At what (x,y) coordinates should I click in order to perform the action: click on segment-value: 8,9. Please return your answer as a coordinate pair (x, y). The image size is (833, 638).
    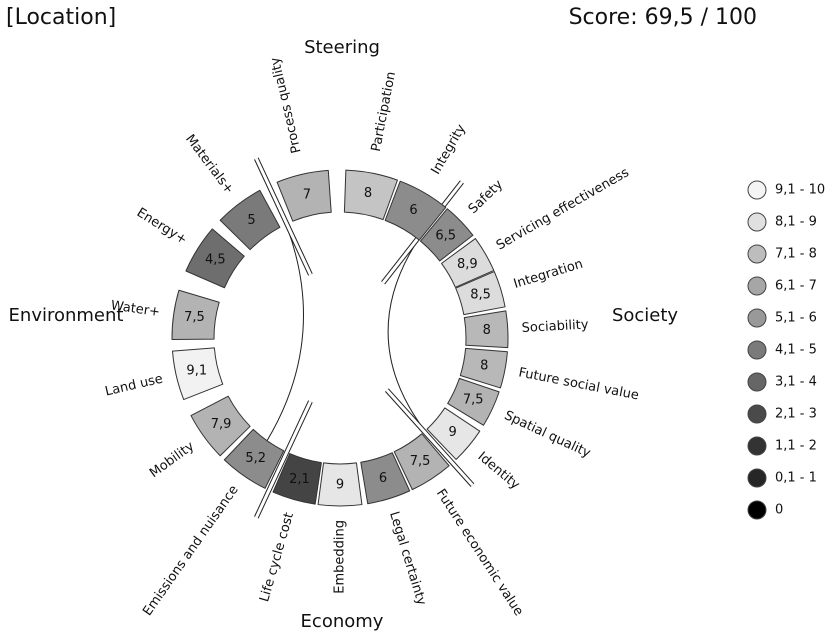
    Looking at the image, I should click on (467, 264).